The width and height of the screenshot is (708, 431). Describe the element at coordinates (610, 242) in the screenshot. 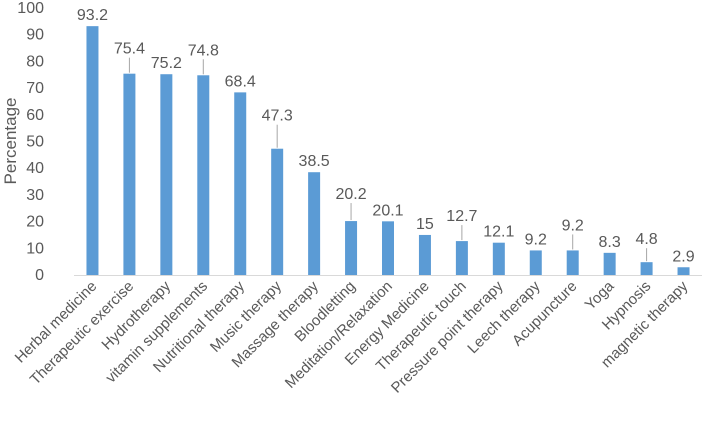

I see `data-label: 8.3` at that location.